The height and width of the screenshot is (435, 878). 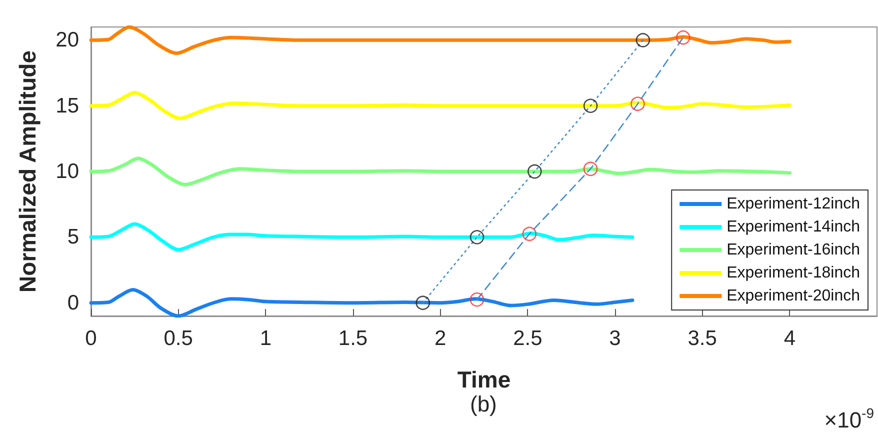 What do you see at coordinates (266, 338) in the screenshot?
I see `x-tick-label: 1` at bounding box center [266, 338].